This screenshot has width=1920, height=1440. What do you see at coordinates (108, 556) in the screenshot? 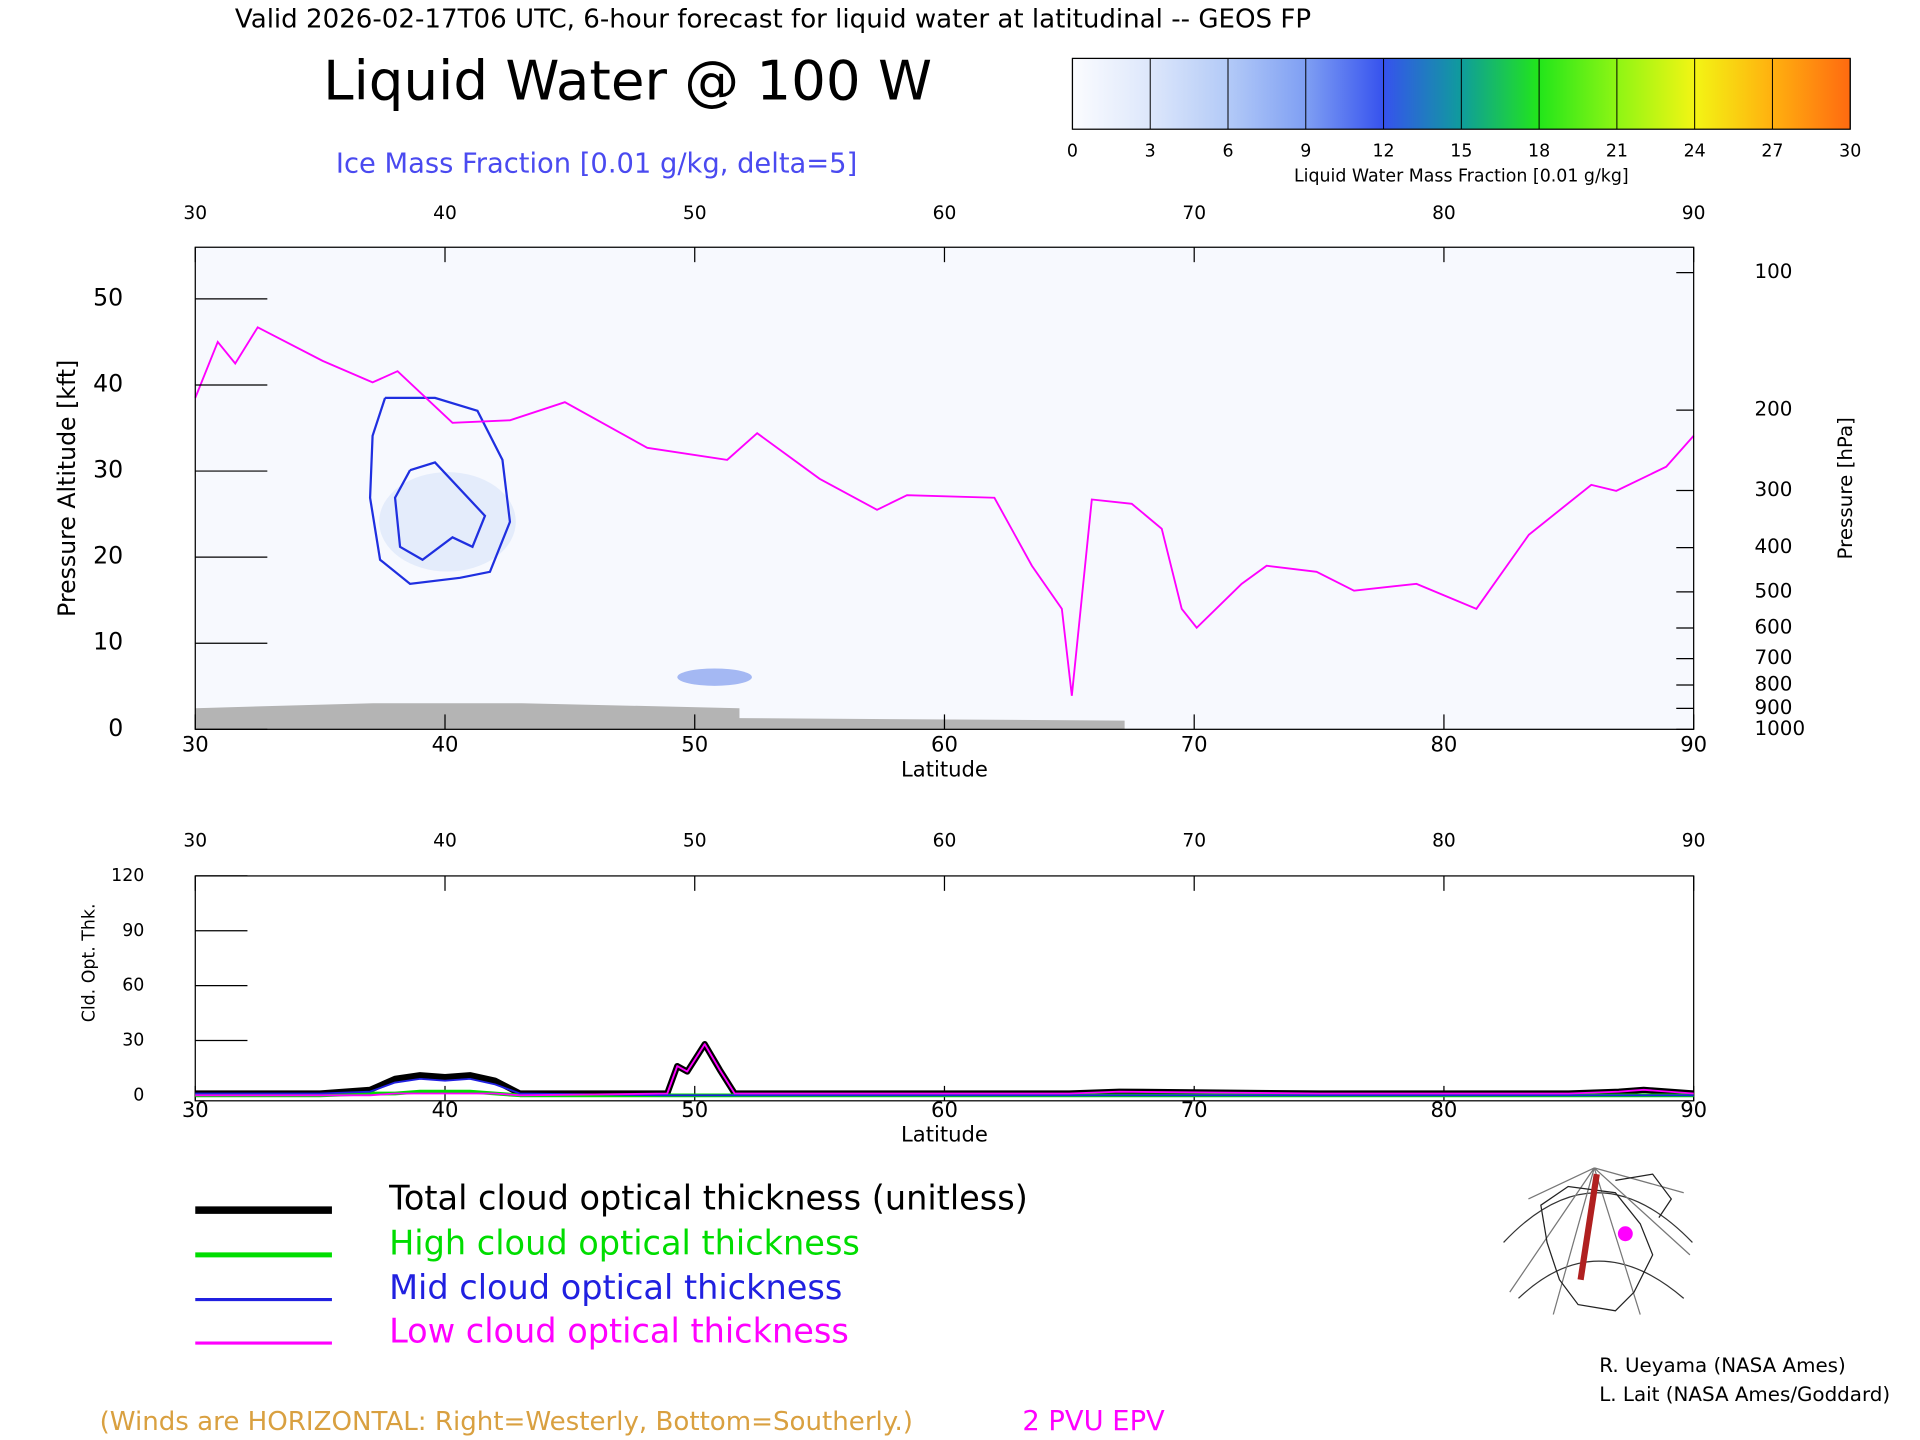
I see `y-tick-label: 20` at bounding box center [108, 556].